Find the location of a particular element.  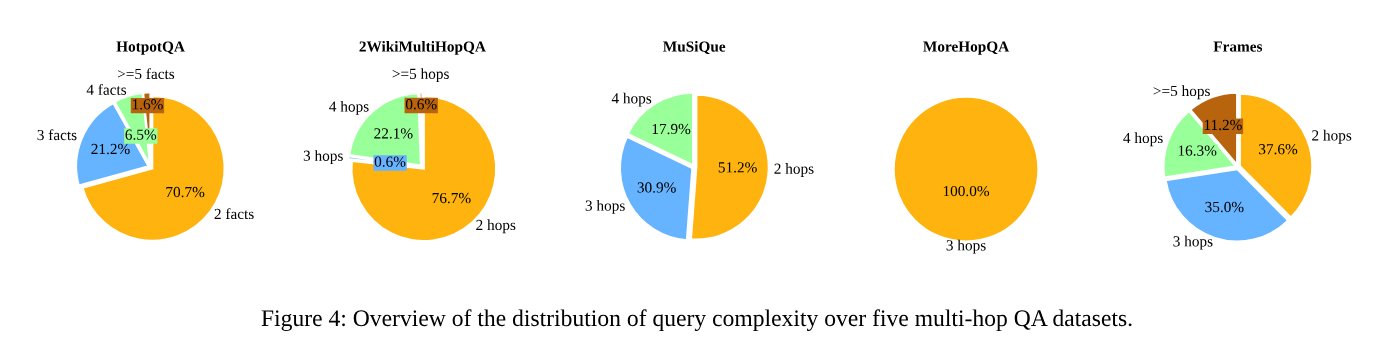

chart-title: MoreHopQA is located at coordinates (966, 48).